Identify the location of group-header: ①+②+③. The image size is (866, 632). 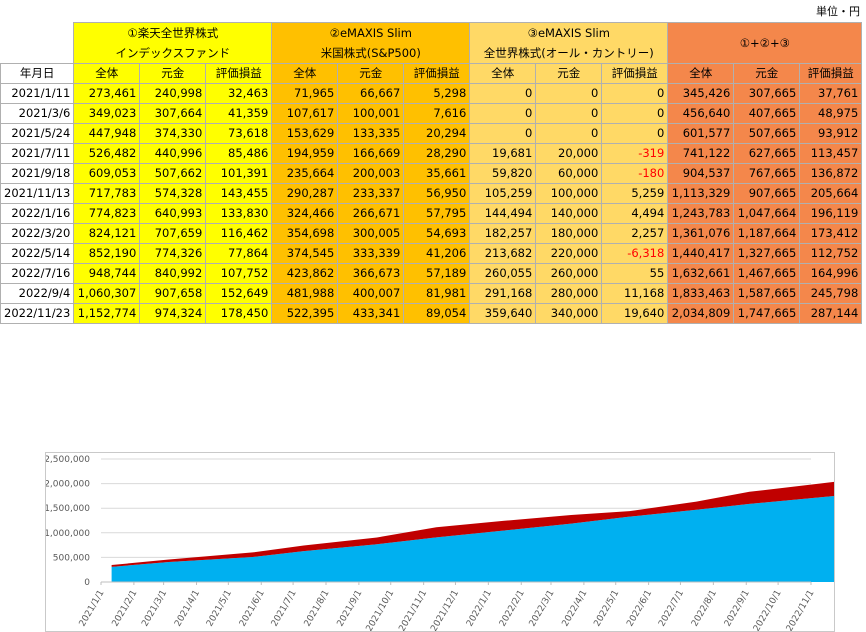
(765, 43).